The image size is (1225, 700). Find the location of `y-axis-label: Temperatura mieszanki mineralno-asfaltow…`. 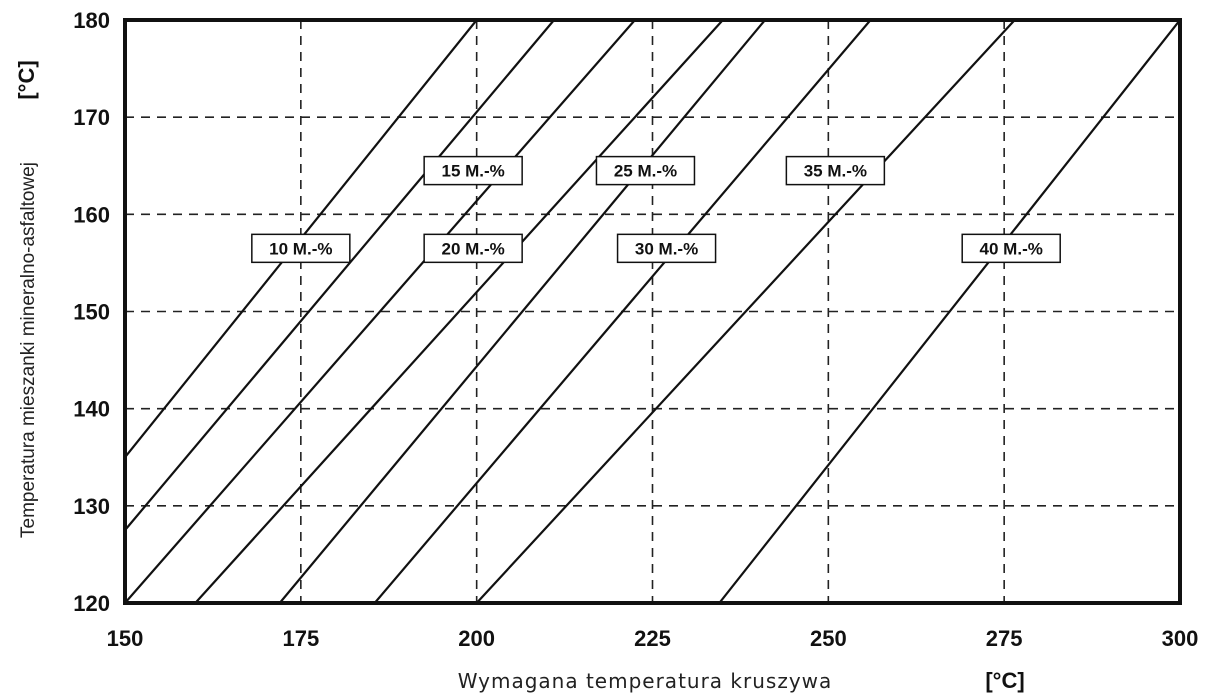

y-axis-label: Temperatura mieszanki mineralno-asfaltow… is located at coordinates (28, 350).